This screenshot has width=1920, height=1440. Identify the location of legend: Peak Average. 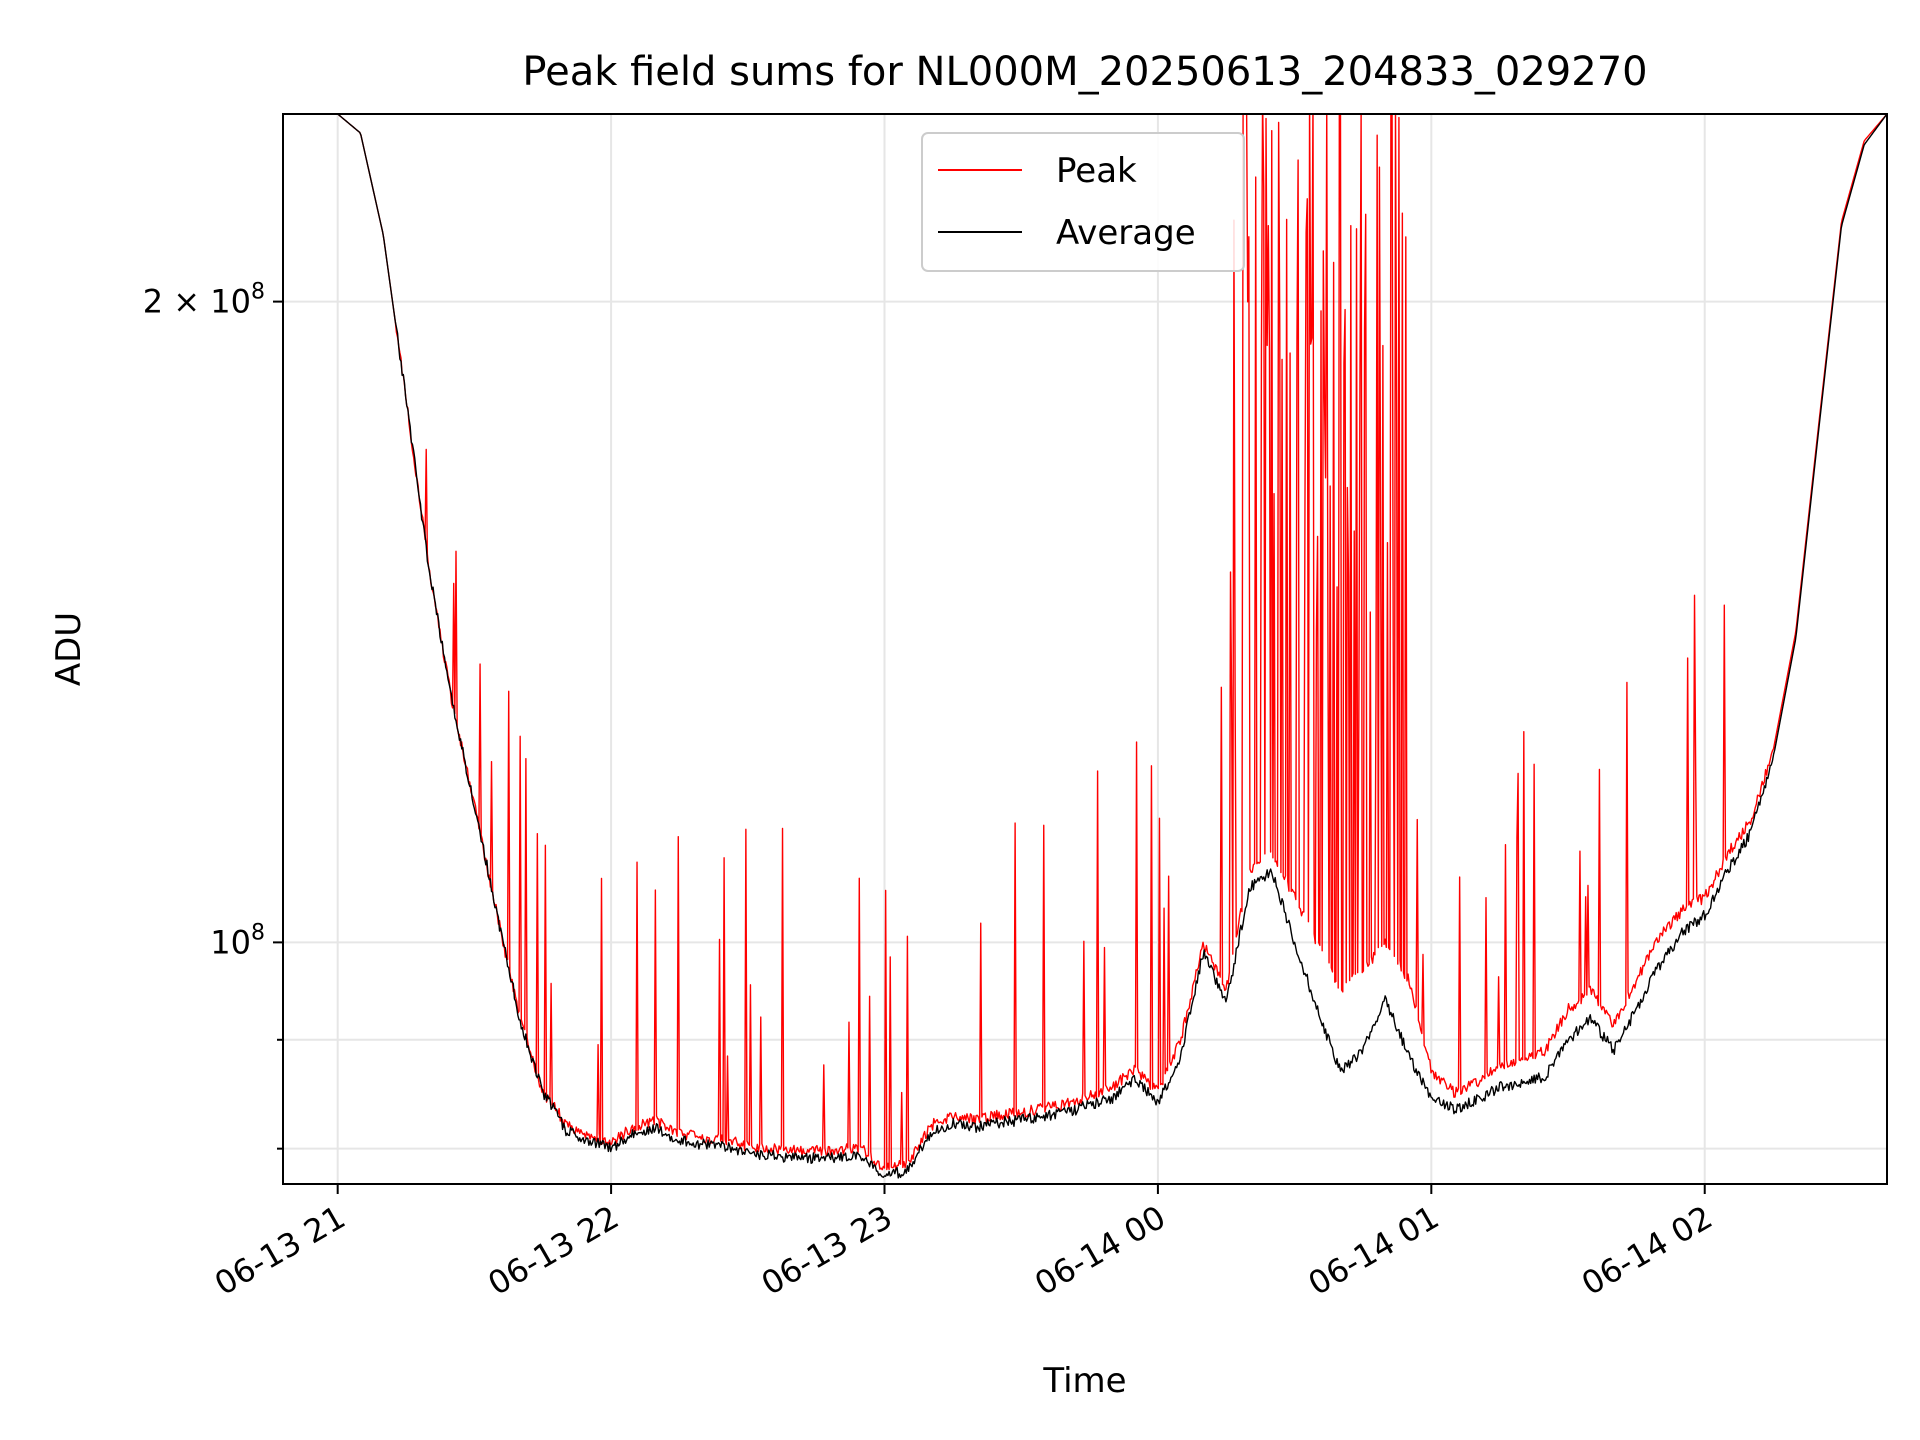
(1083, 202).